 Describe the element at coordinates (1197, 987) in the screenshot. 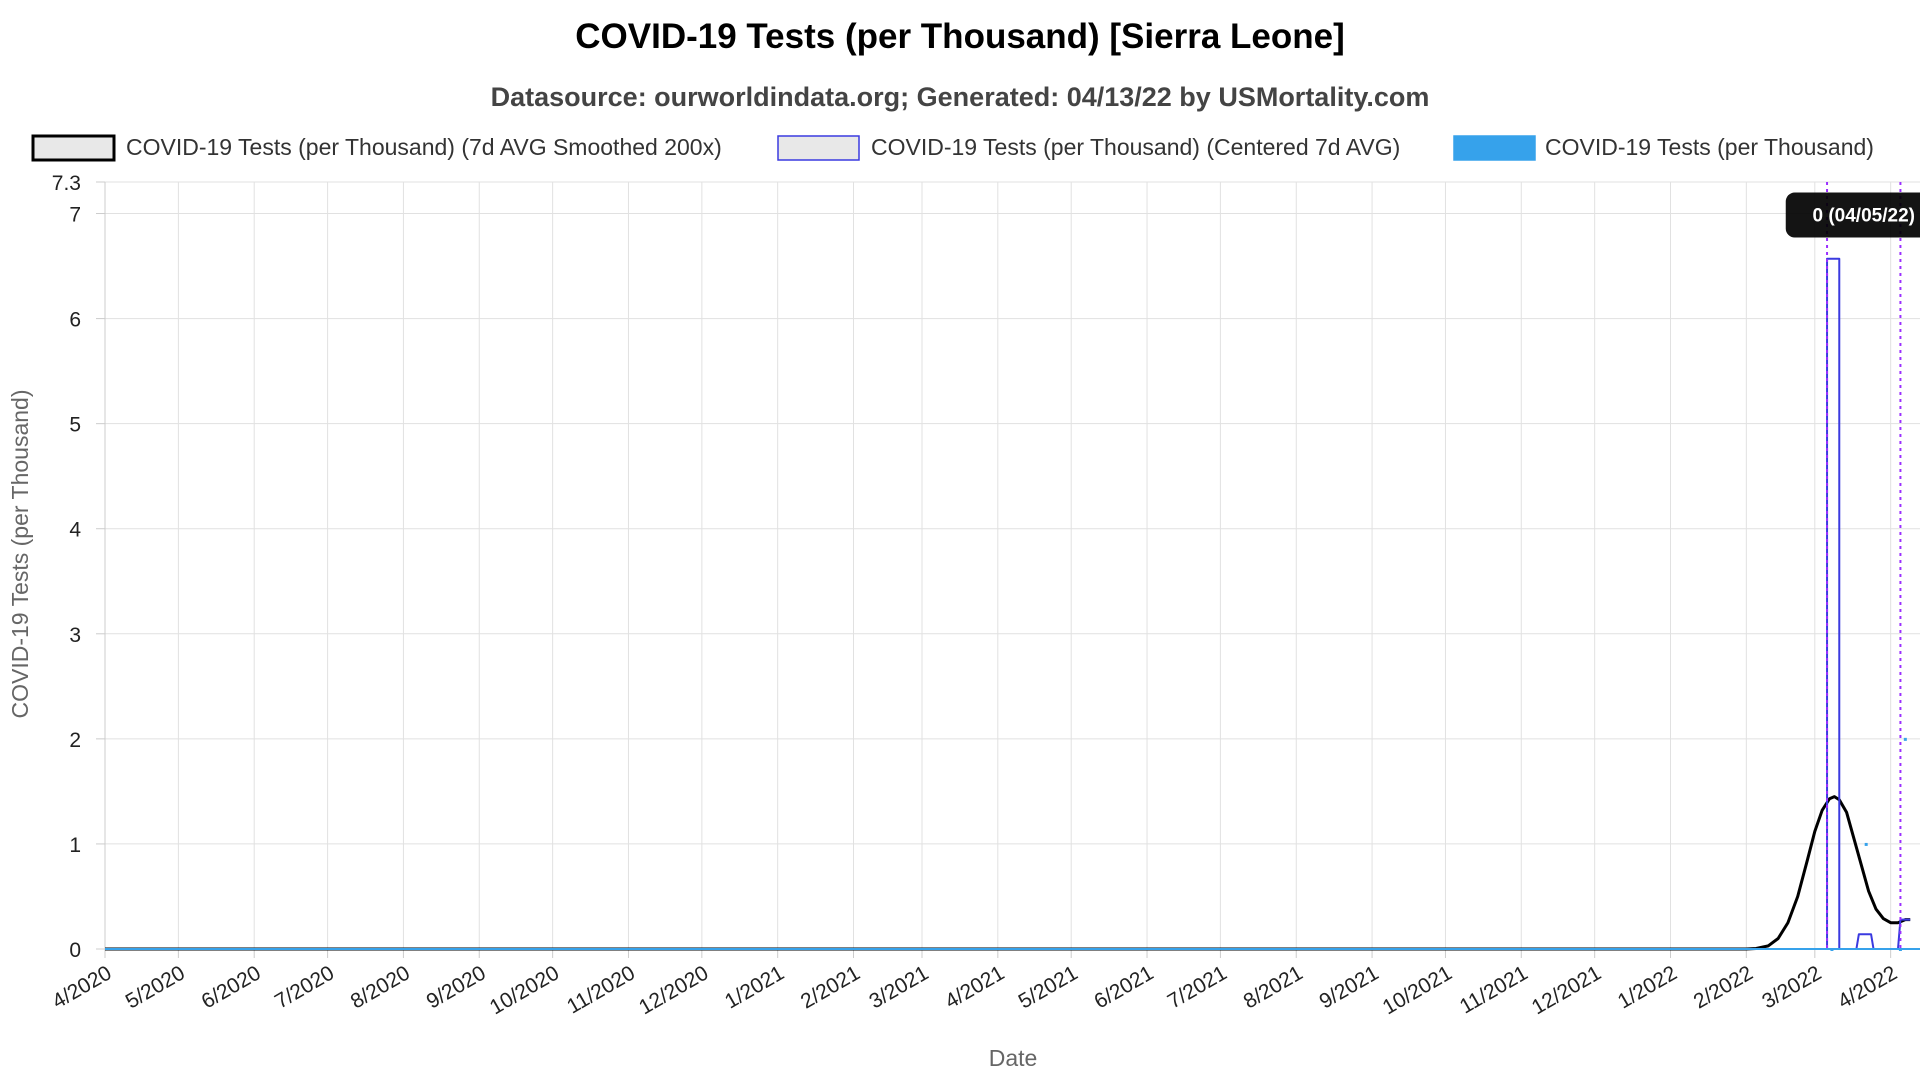

I see `x-tick-label: 7/2021` at that location.